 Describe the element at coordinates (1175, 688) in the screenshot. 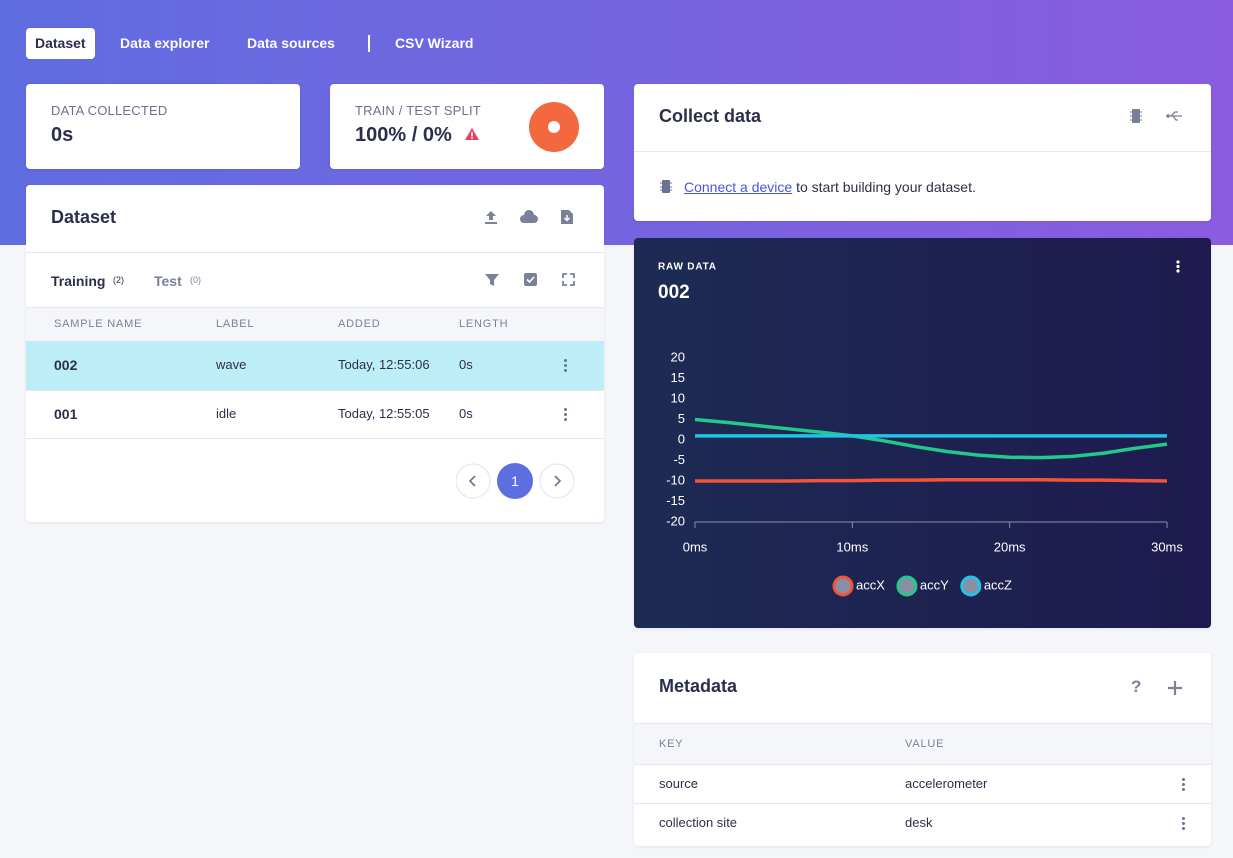

I see `add-icon` at that location.